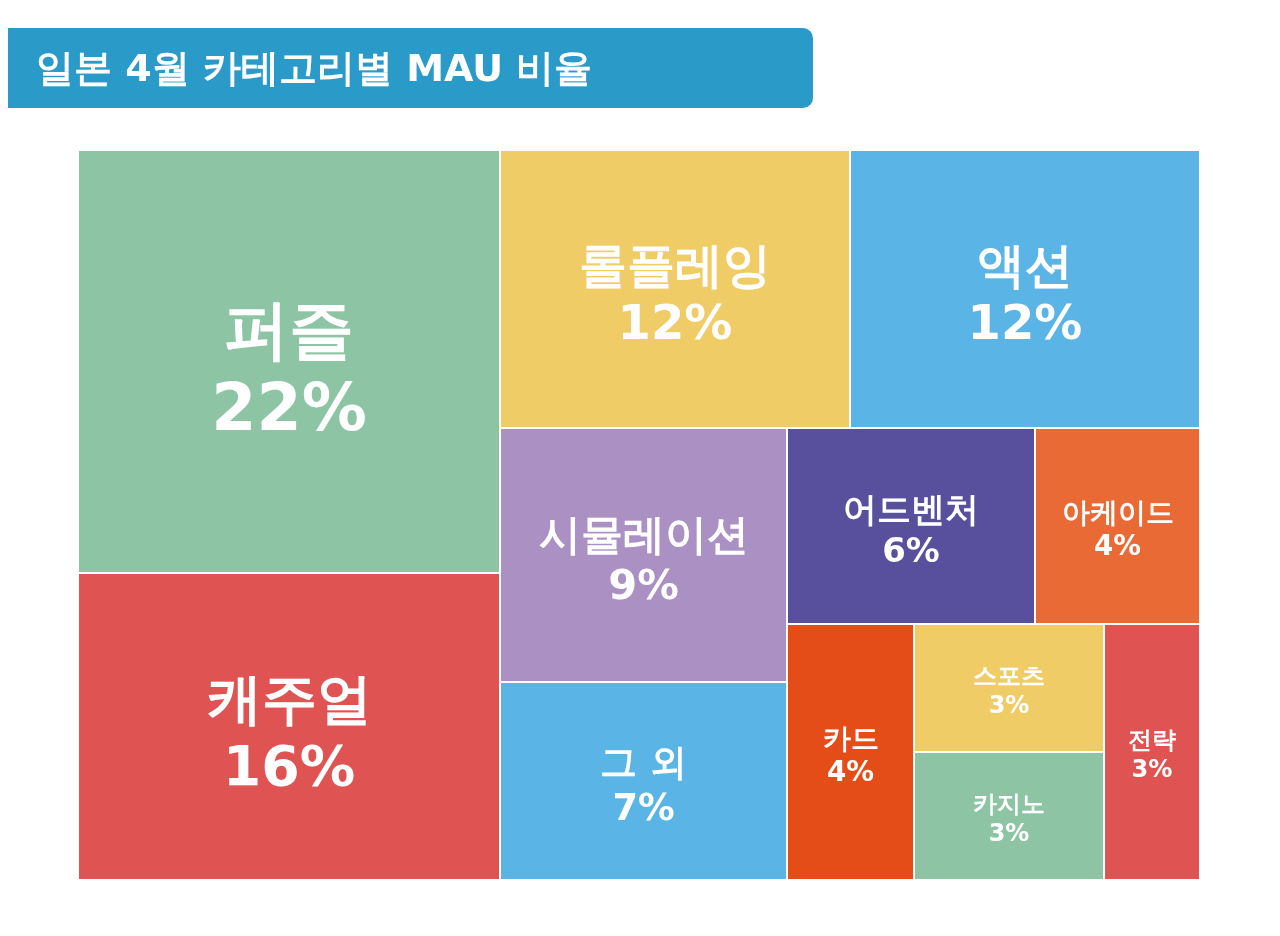 Image resolution: width=1280 pixels, height=936 pixels. I want to click on category-label: 시뮬레이션, so click(643, 534).